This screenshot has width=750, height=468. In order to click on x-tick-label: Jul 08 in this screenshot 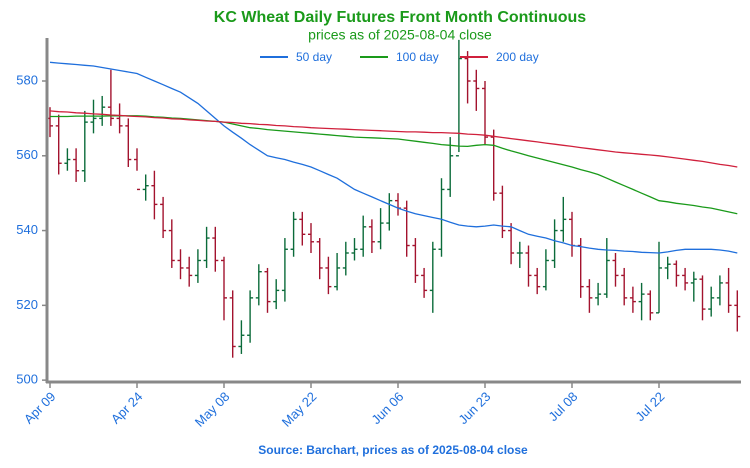, I will do `click(562, 406)`.